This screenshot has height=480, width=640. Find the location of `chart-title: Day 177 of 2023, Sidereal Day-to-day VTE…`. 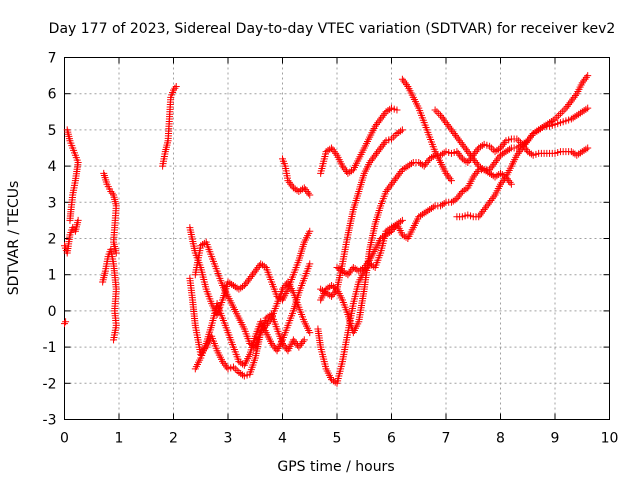

chart-title: Day 177 of 2023, Sidereal Day-to-day VTE… is located at coordinates (332, 29).